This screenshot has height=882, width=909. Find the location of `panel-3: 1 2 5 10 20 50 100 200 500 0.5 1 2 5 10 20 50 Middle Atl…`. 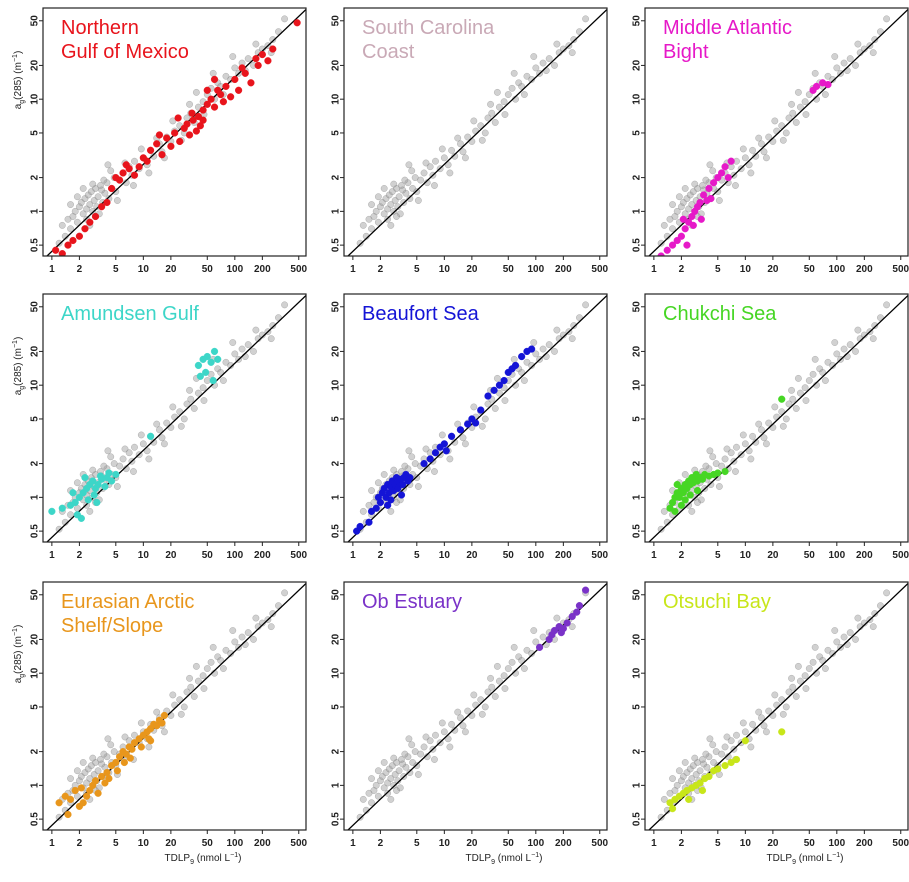

panel-3: 1 2 5 10 20 50 100 200 500 0.5 1 2 5 10 20 50 Middle Atl… is located at coordinates (770, 141).